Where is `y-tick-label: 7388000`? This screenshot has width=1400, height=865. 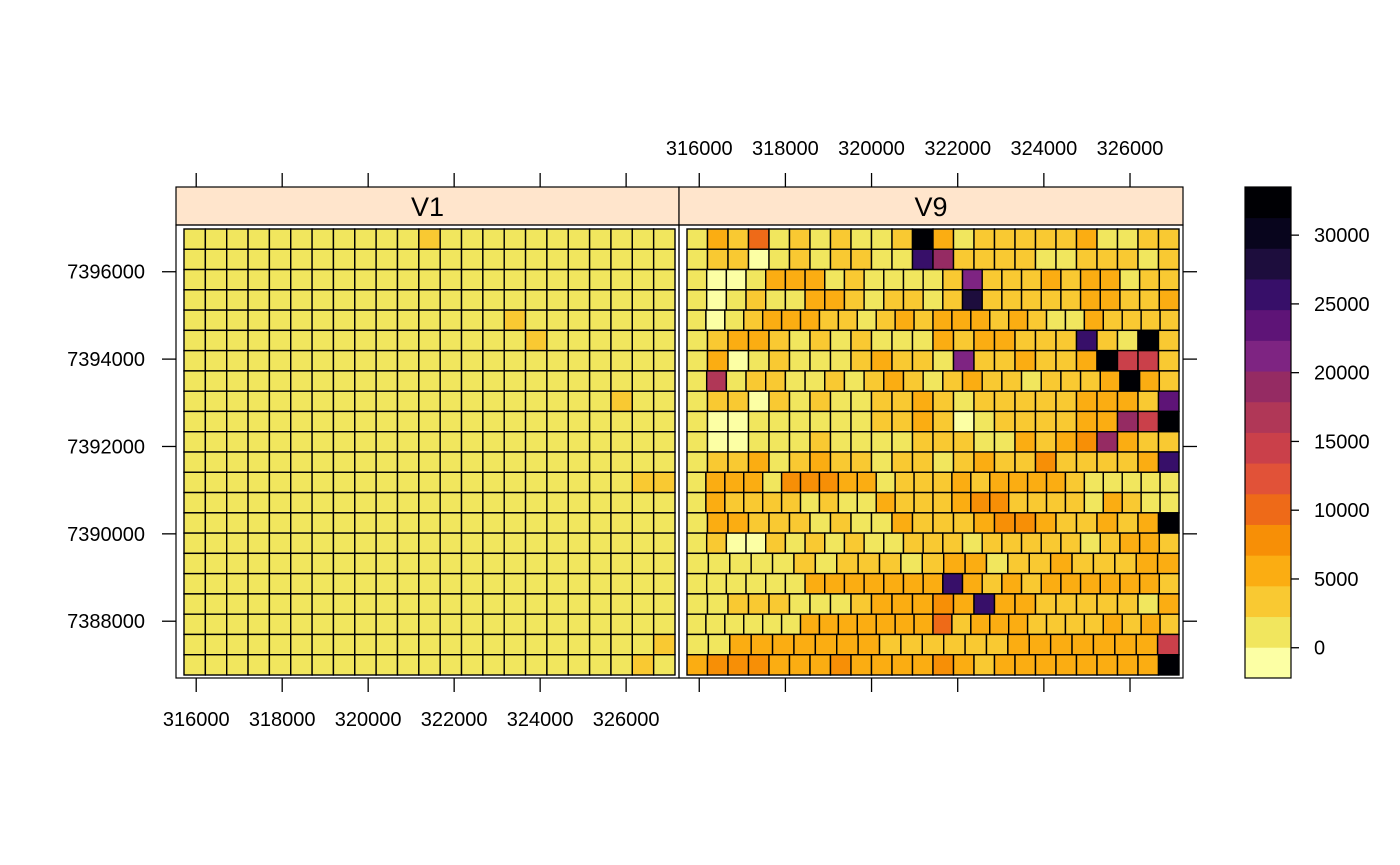 y-tick-label: 7388000 is located at coordinates (106, 622).